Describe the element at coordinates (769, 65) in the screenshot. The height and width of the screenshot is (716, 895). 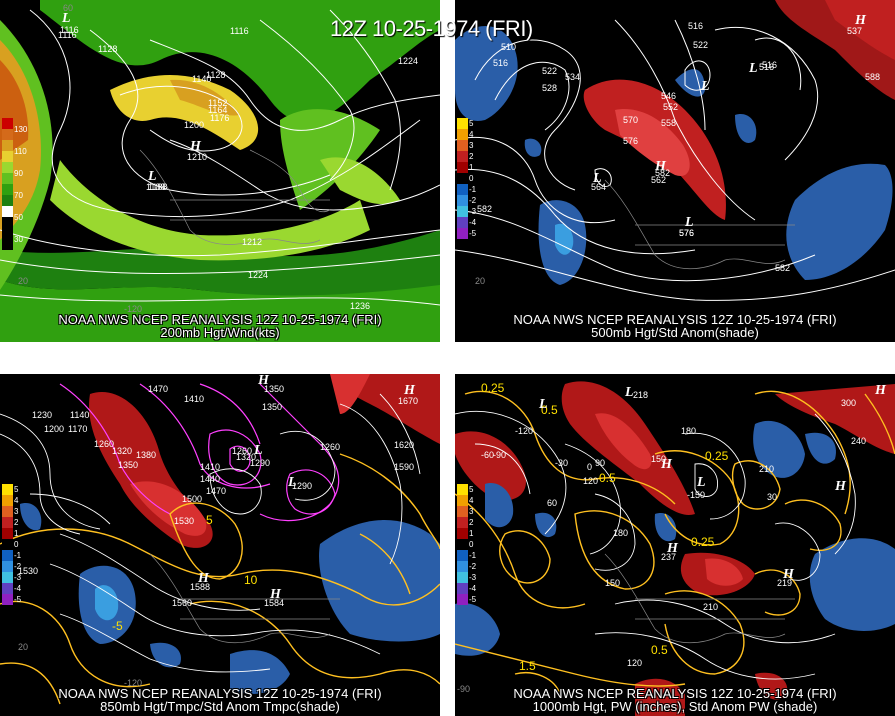
I see `contour-label: 516` at that location.